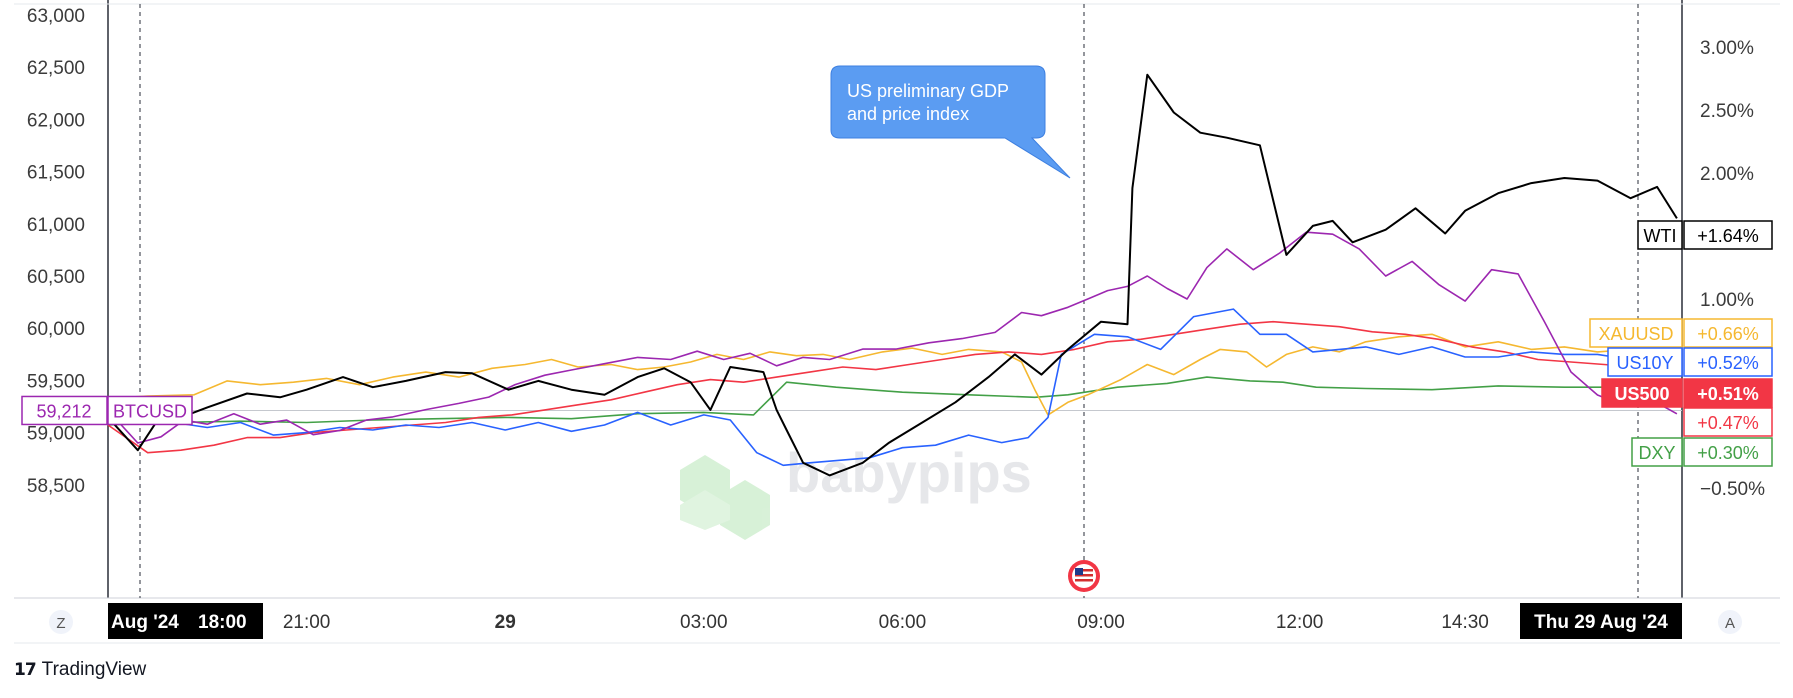  Describe the element at coordinates (56, 434) in the screenshot. I see `left-tick-label: 59,000` at that location.